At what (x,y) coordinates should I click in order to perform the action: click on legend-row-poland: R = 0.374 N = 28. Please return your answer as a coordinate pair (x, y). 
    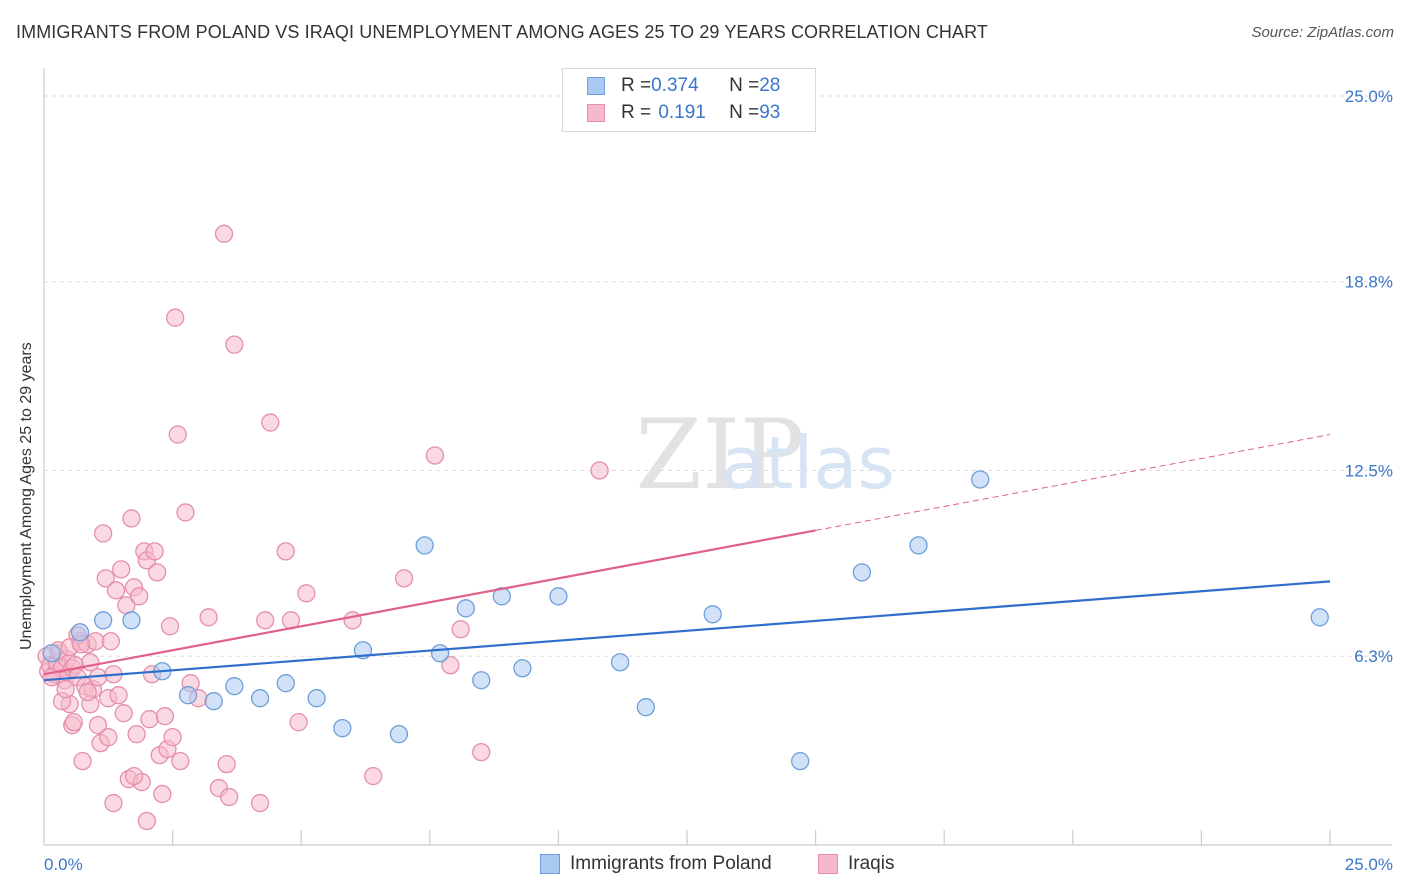
    Looking at the image, I should click on (683, 86).